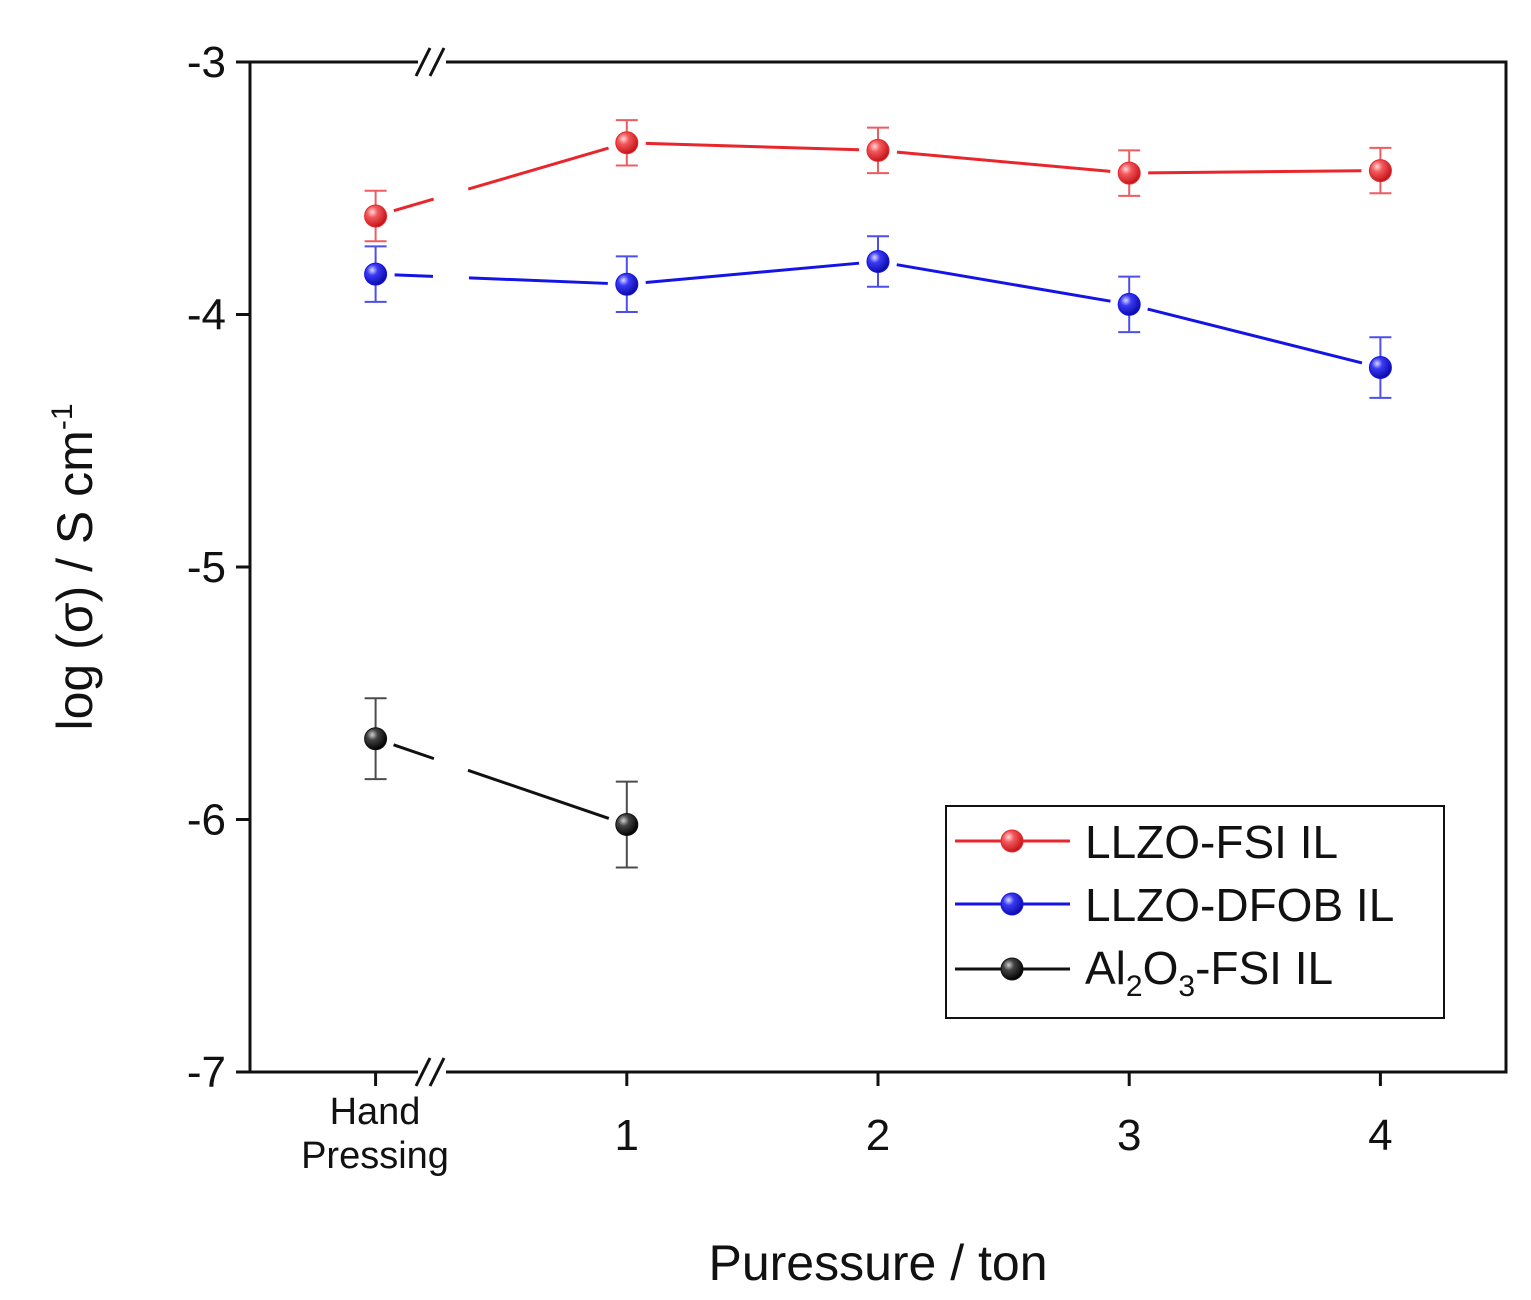  Describe the element at coordinates (1012, 904) in the screenshot. I see `legend-symbol-llzo-dfob` at that location.